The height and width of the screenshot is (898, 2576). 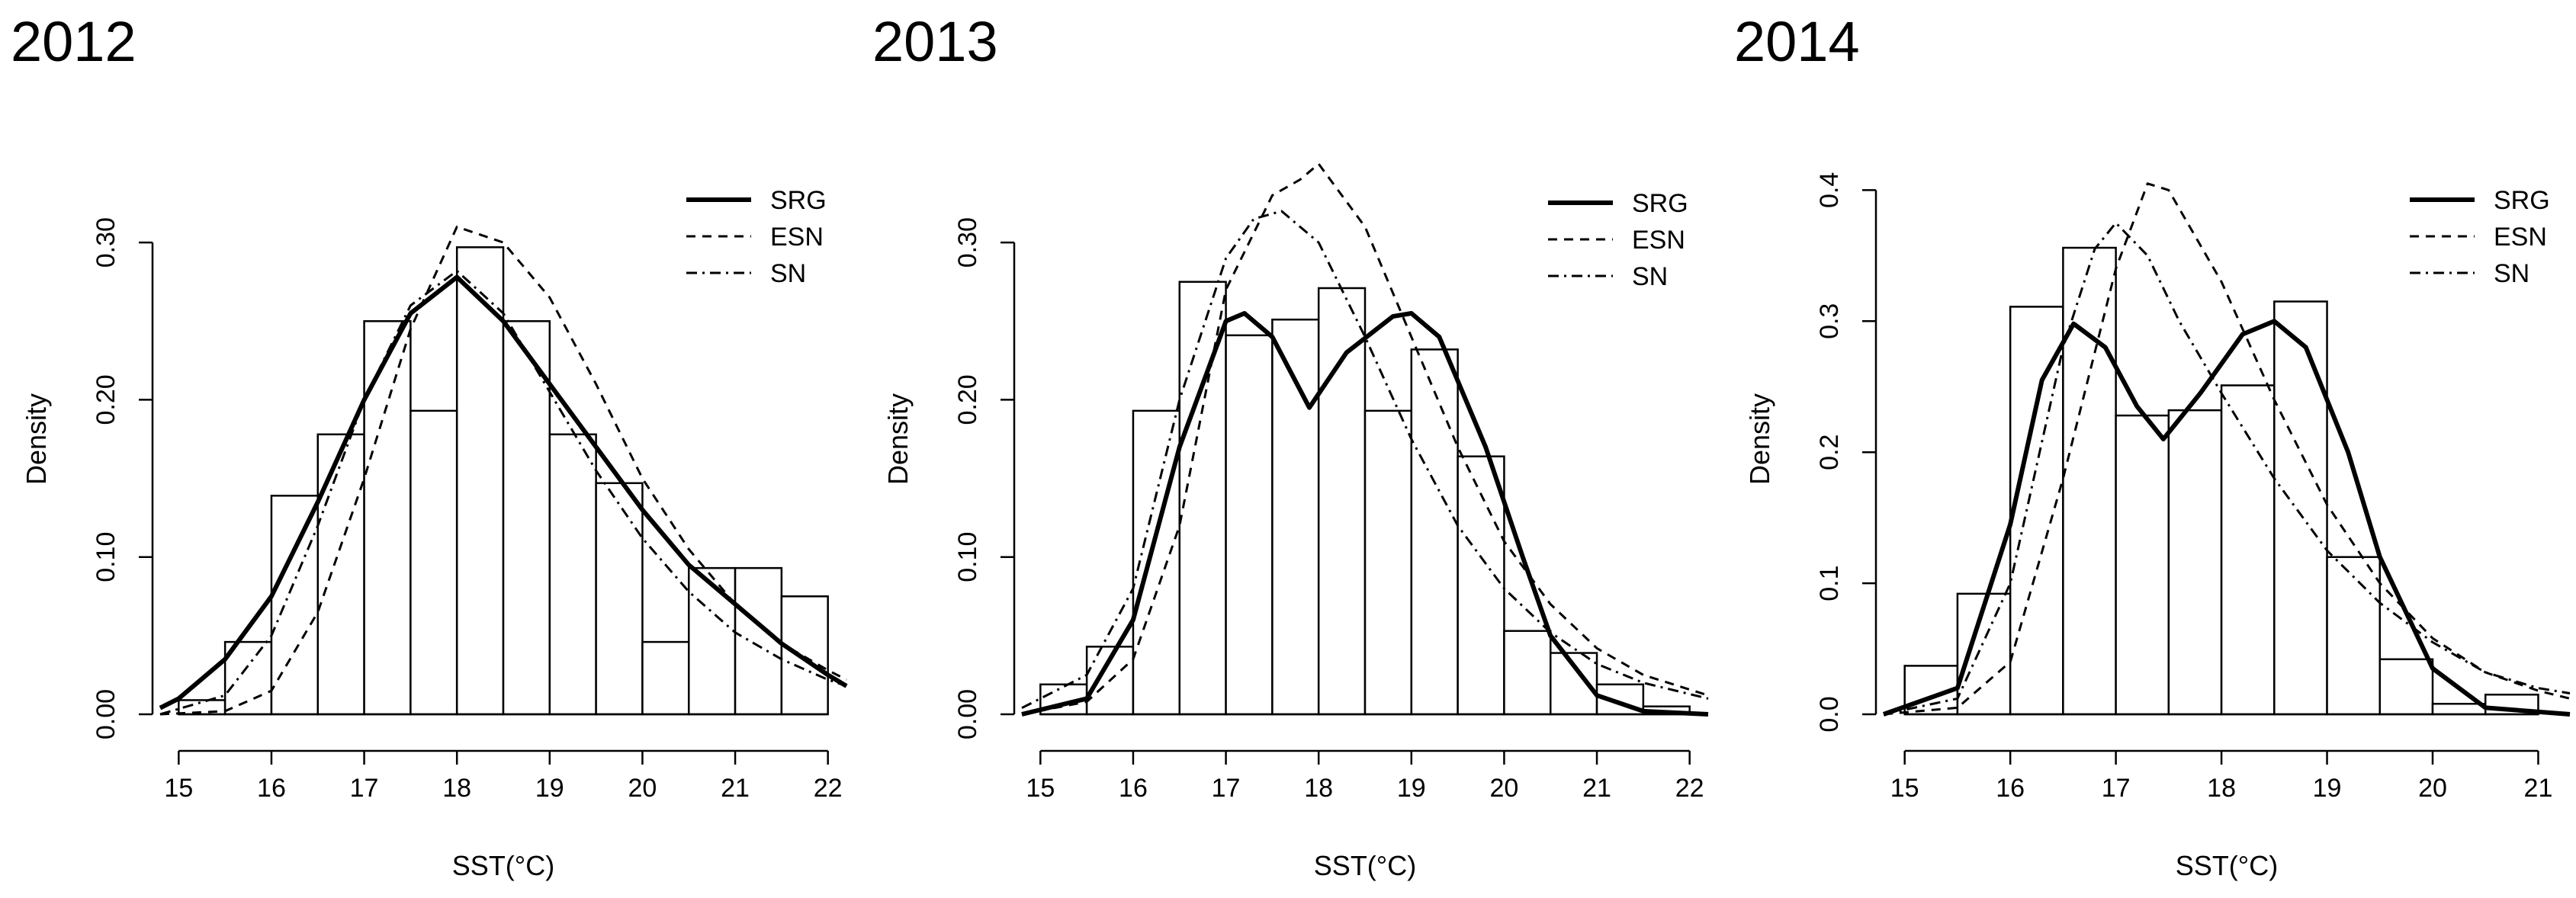 What do you see at coordinates (935, 41) in the screenshot?
I see `panel-title-2013: 2013` at bounding box center [935, 41].